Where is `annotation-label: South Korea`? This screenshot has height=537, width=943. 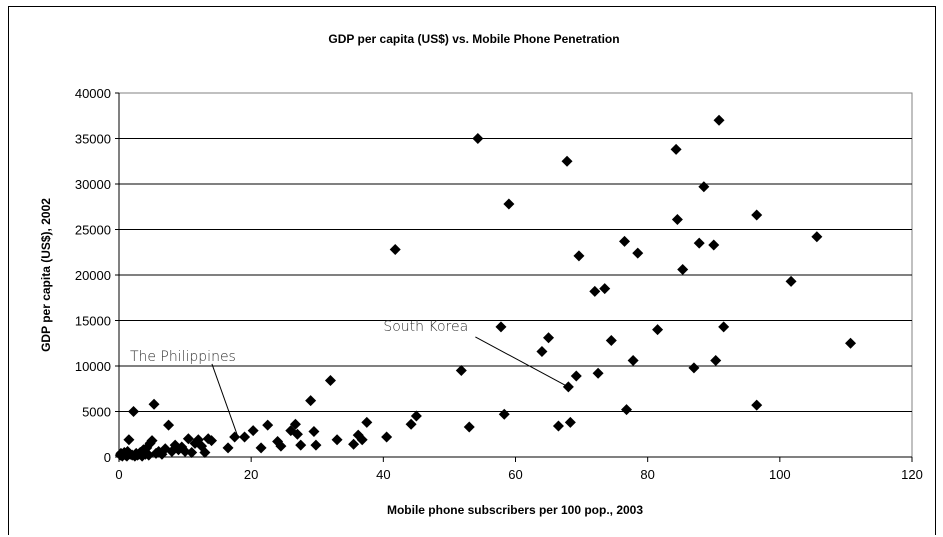
annotation-label: South Korea is located at coordinates (425, 327).